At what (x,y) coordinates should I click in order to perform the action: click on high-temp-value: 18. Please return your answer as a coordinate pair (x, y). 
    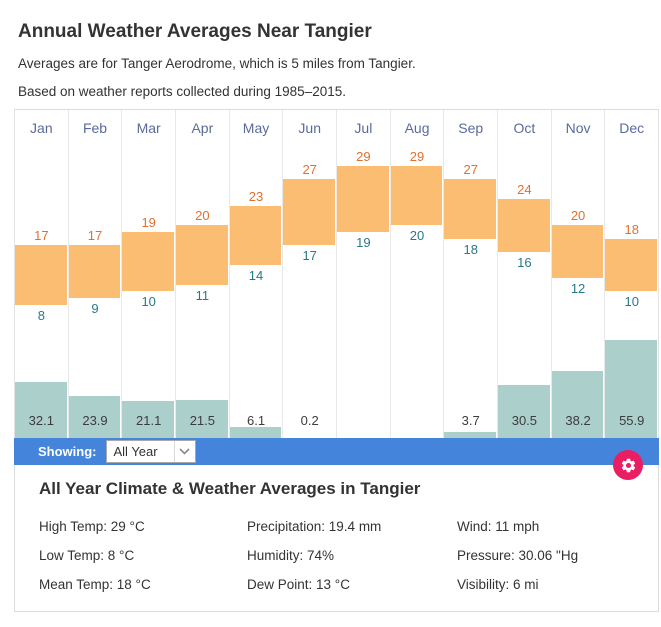
    Looking at the image, I should click on (631, 229).